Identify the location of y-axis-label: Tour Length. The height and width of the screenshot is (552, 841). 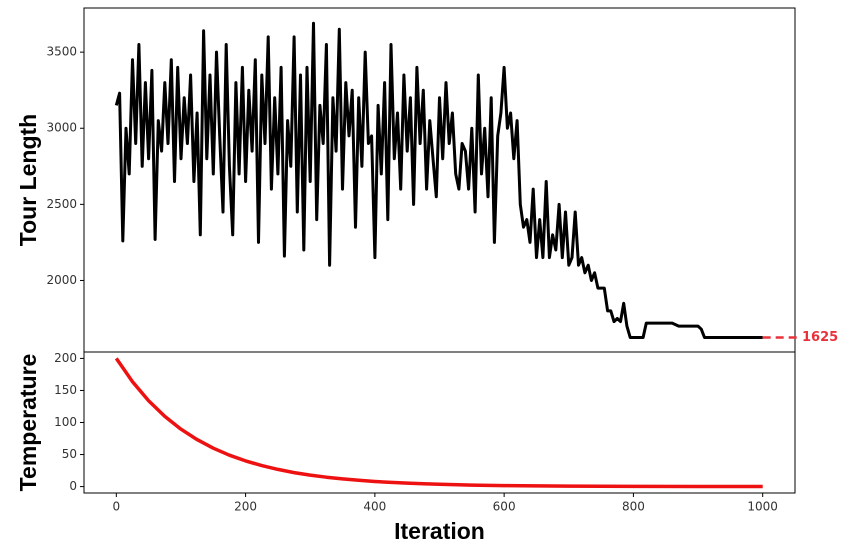
(28, 180).